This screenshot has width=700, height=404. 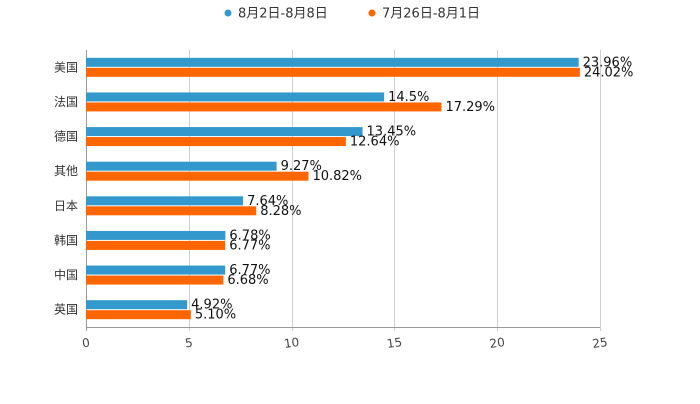 I want to click on bar-美国-series-2, so click(x=333, y=72).